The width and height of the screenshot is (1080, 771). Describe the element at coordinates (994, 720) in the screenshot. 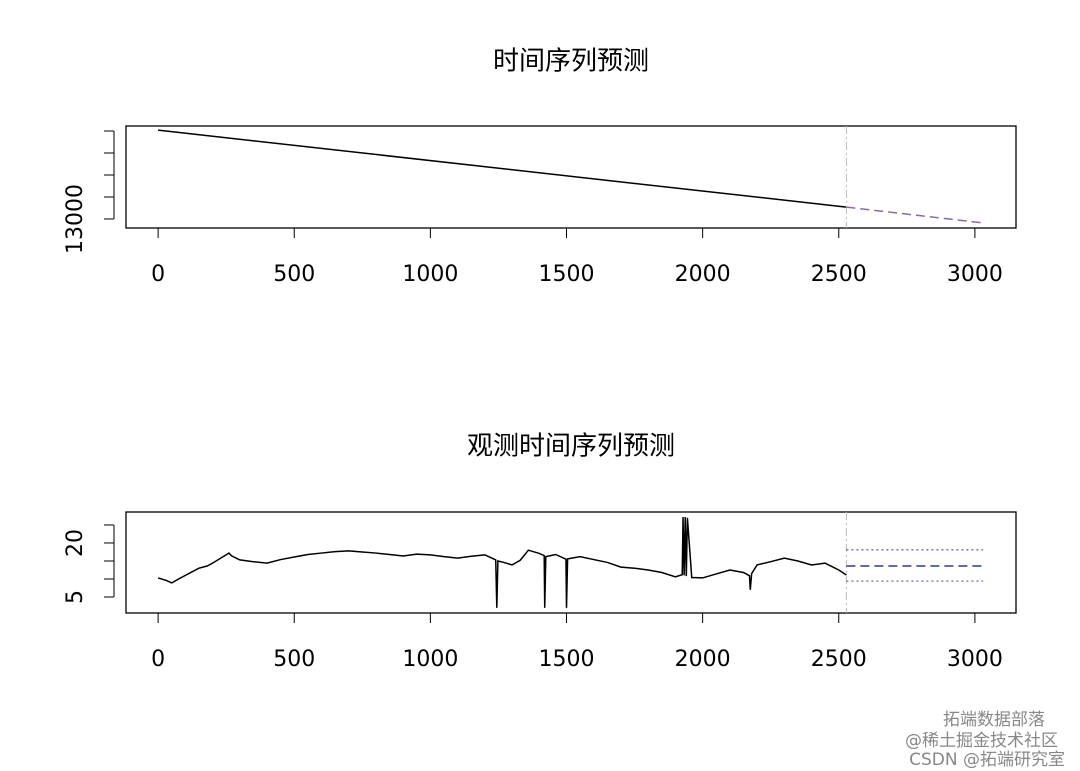

I see `watermark: 拓端数据部落` at that location.